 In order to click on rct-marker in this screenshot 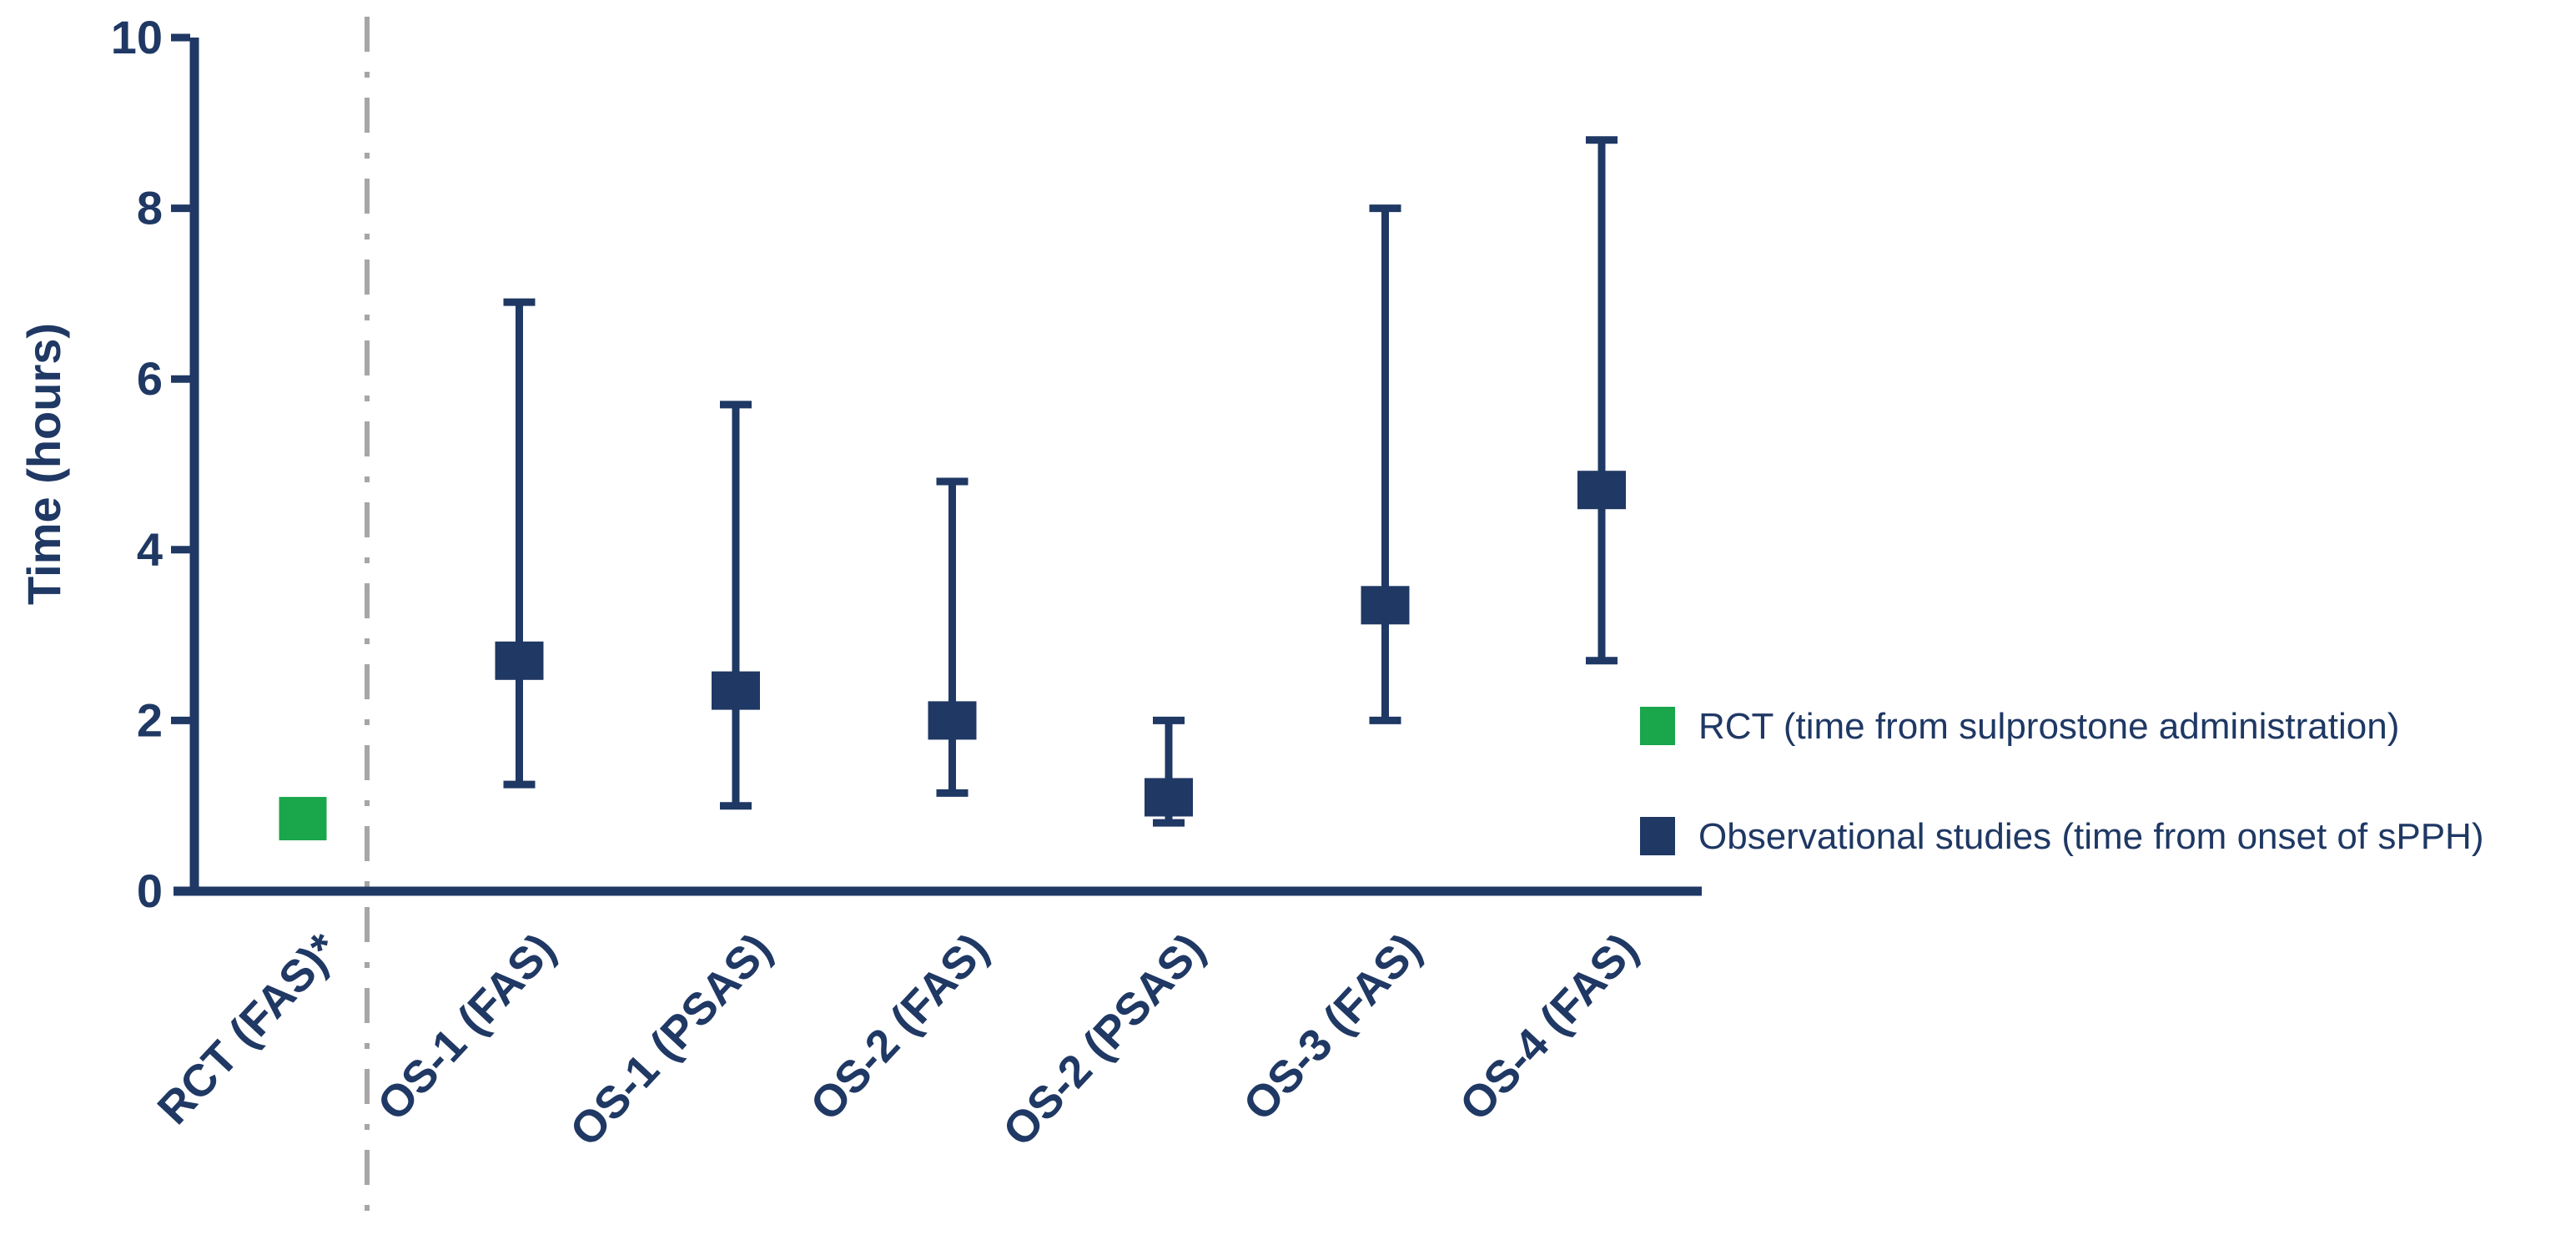, I will do `click(303, 819)`.